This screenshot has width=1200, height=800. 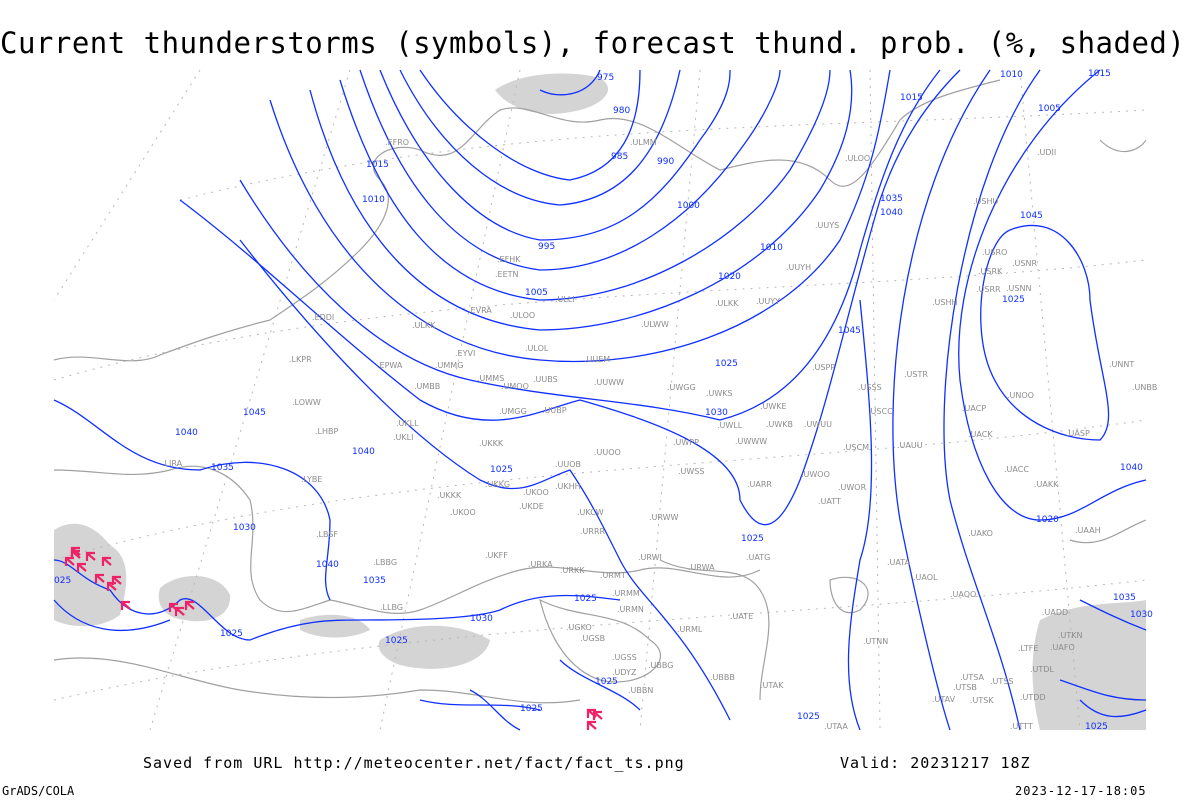 I want to click on station-label: .UUBS, so click(x=545, y=379).